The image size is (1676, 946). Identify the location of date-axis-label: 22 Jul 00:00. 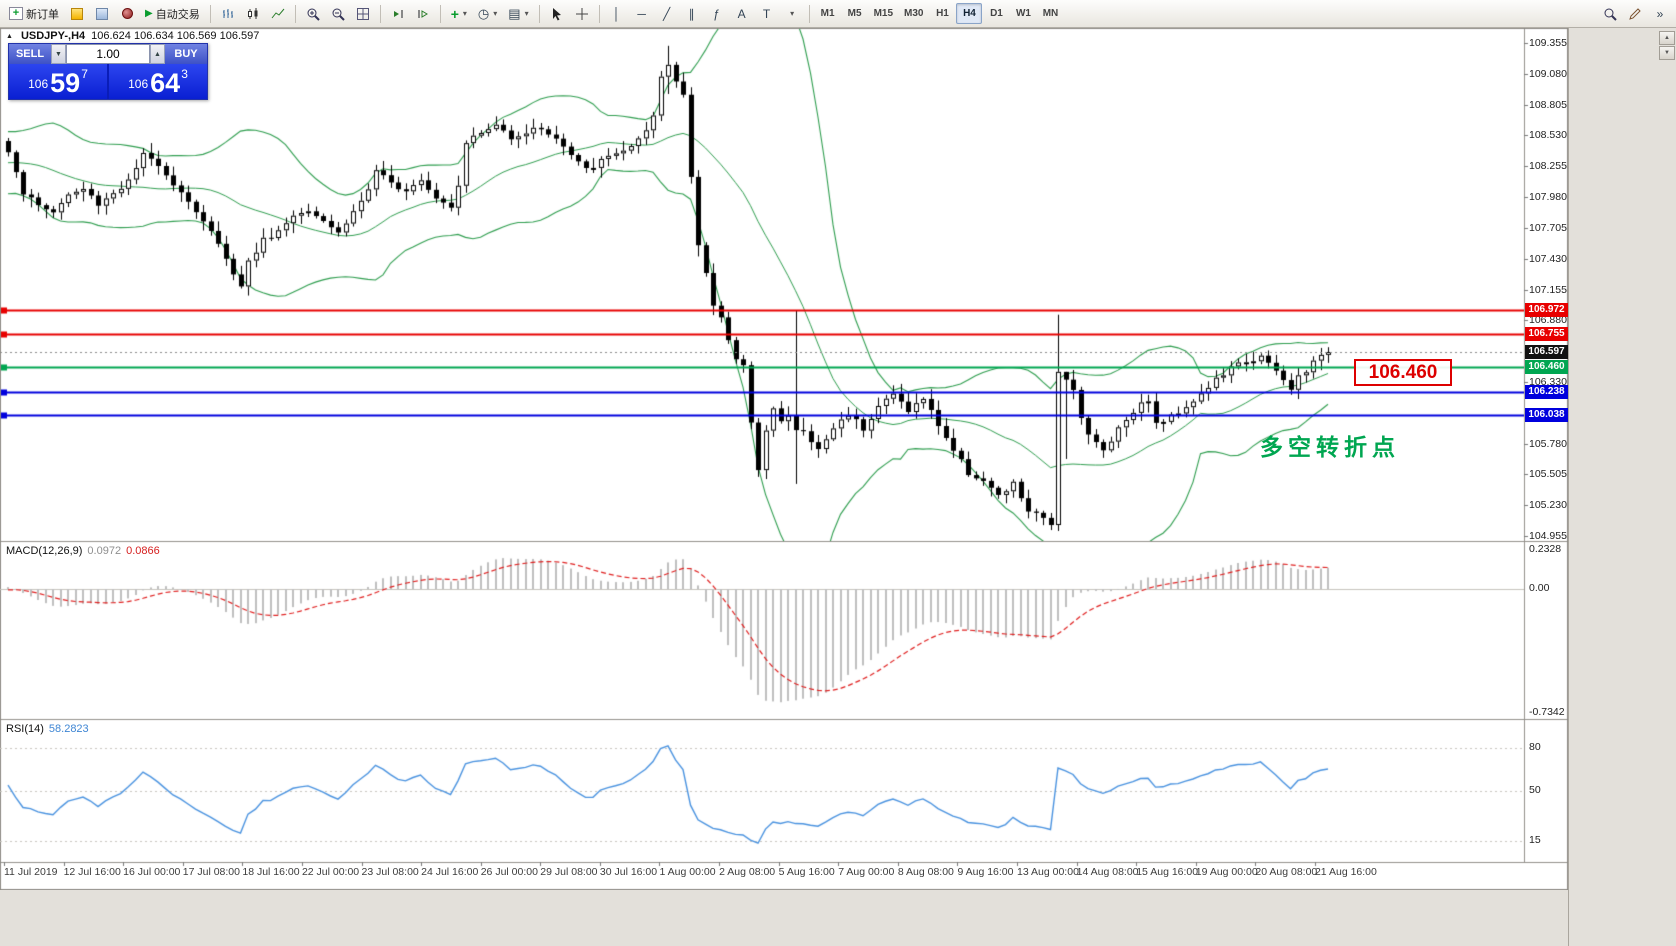
(330, 872).